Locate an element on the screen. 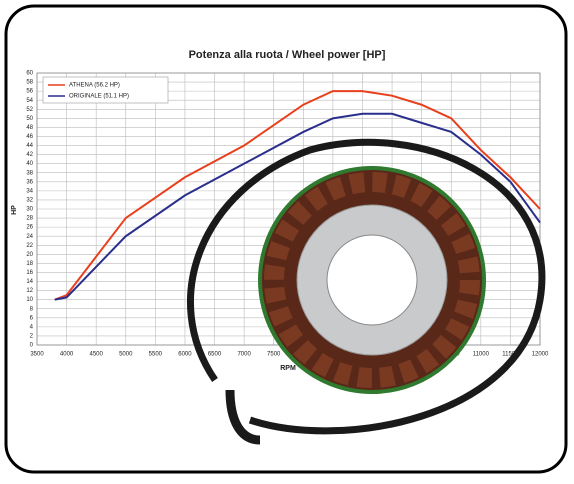 The image size is (574, 484). x-tick-label: 5000 is located at coordinates (126, 355).